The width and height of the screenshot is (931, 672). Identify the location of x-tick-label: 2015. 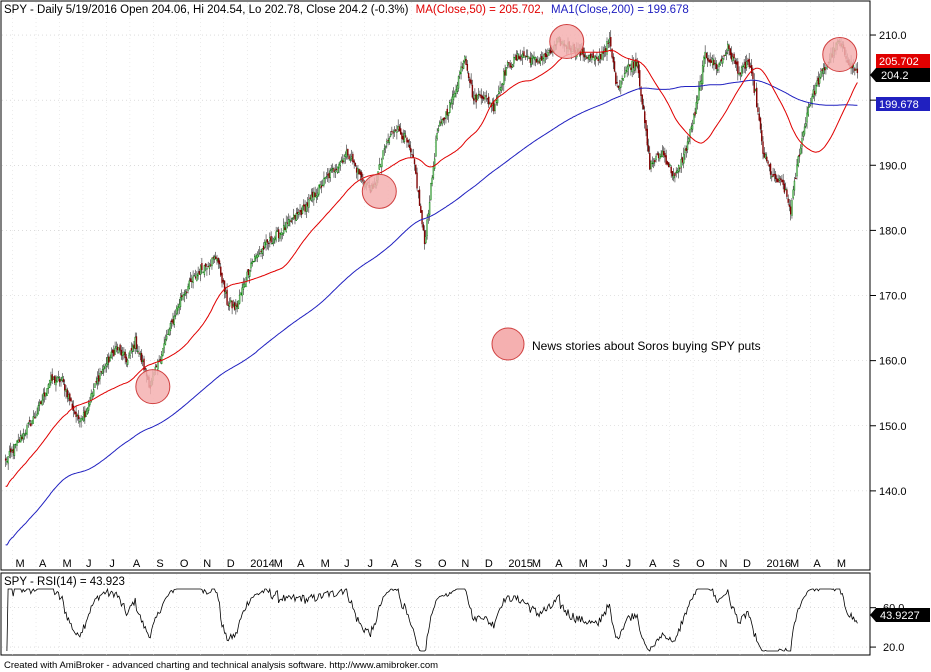
(520, 564).